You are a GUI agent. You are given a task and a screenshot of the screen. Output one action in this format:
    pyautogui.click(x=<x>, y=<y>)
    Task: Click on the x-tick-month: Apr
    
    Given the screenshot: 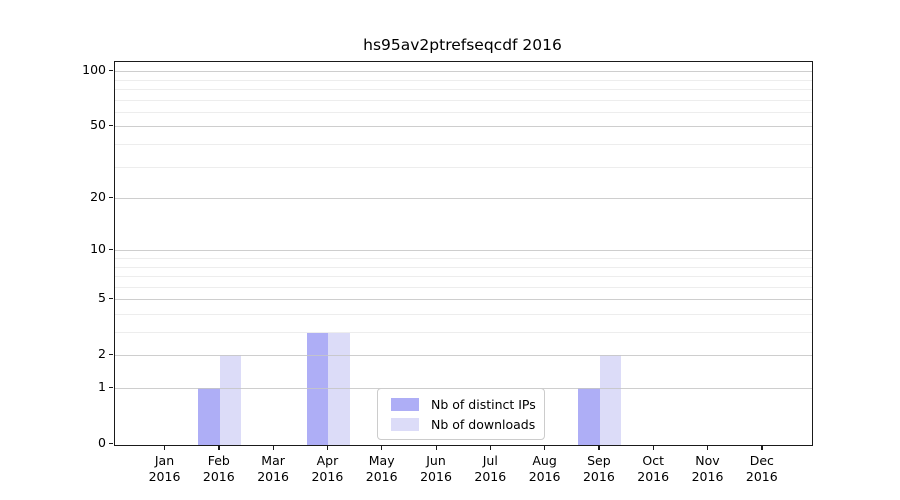 What is the action you would take?
    pyautogui.click(x=327, y=460)
    